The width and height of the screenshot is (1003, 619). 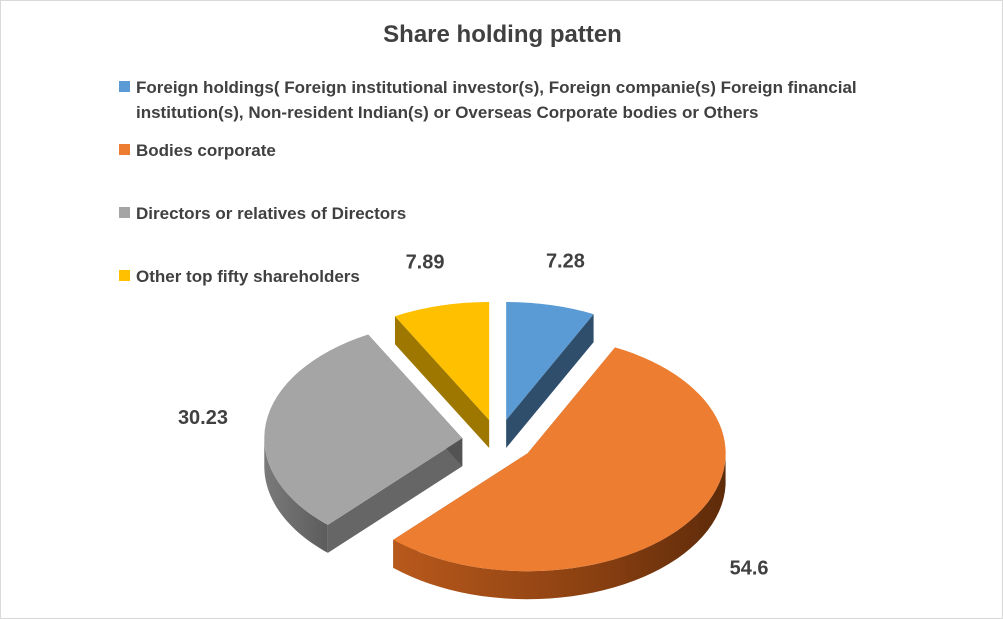 I want to click on slice-wall-directors, so click(x=296, y=495).